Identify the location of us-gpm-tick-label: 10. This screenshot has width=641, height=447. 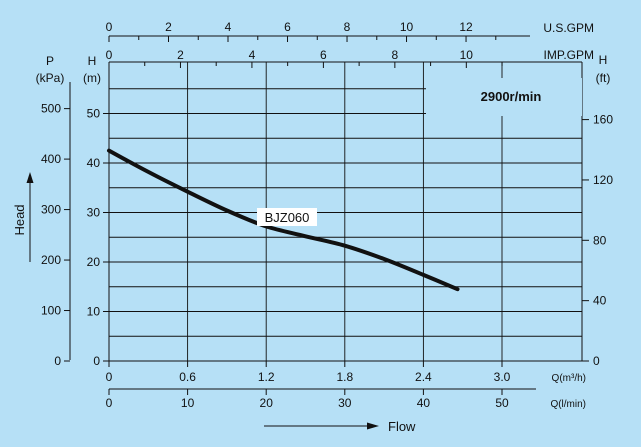
(407, 27).